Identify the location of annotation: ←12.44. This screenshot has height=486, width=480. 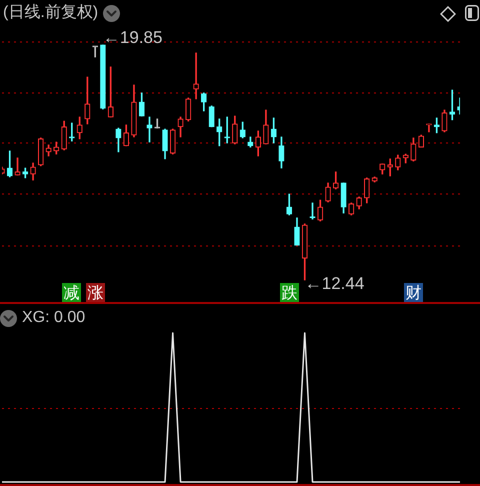
(334, 284).